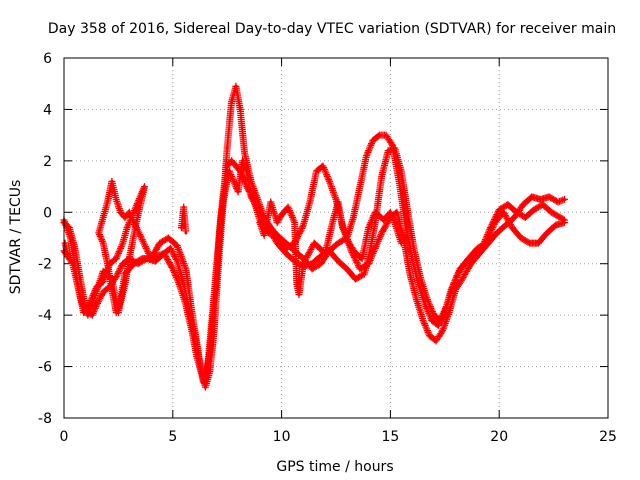  What do you see at coordinates (64, 437) in the screenshot?
I see `x-tick-label: 0` at bounding box center [64, 437].